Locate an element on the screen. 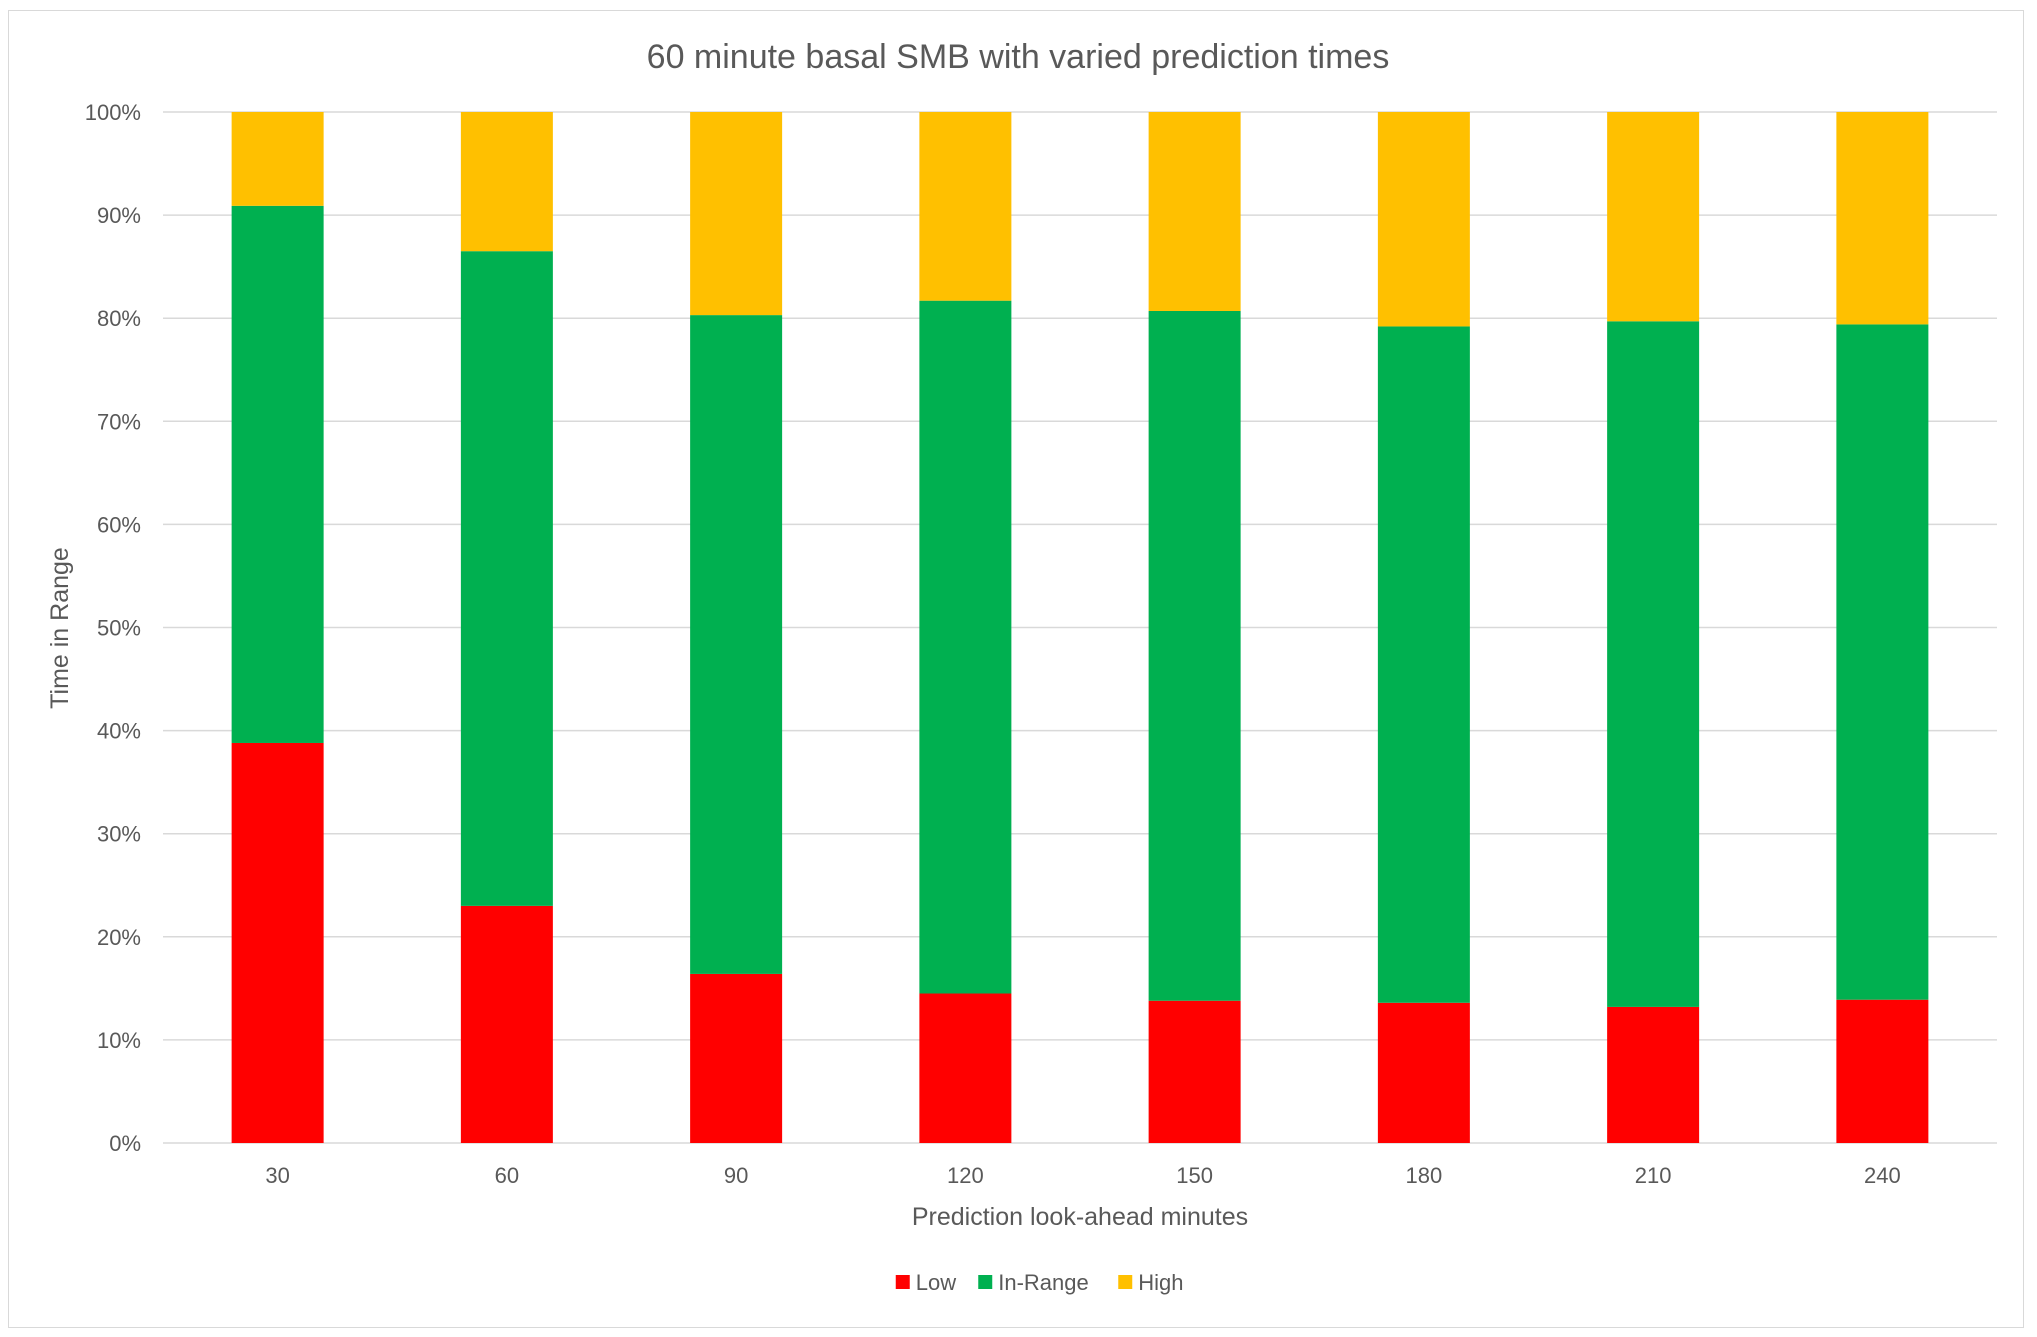 The height and width of the screenshot is (1337, 2037). x-tick-label: 30 is located at coordinates (277, 1175).